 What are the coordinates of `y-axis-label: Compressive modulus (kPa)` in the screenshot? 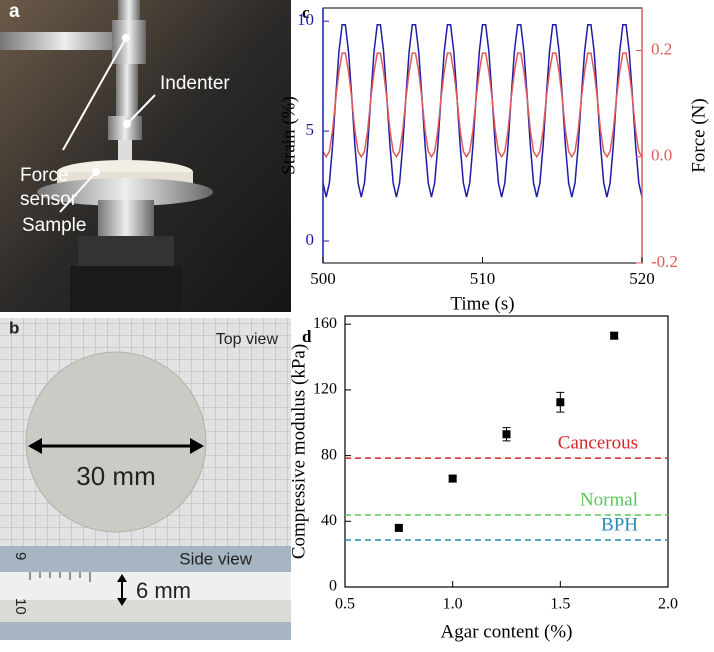 It's located at (298, 451).